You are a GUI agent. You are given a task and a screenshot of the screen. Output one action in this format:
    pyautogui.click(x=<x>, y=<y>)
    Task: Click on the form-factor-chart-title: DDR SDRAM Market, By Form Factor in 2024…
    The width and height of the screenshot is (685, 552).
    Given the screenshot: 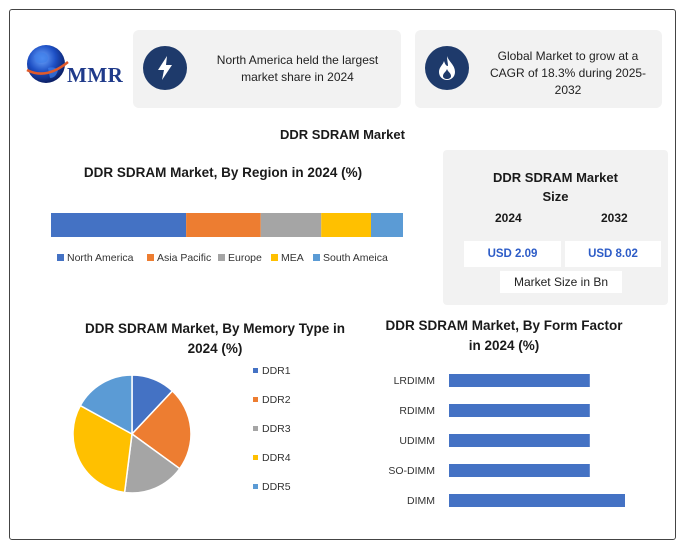 What is the action you would take?
    pyautogui.click(x=504, y=335)
    